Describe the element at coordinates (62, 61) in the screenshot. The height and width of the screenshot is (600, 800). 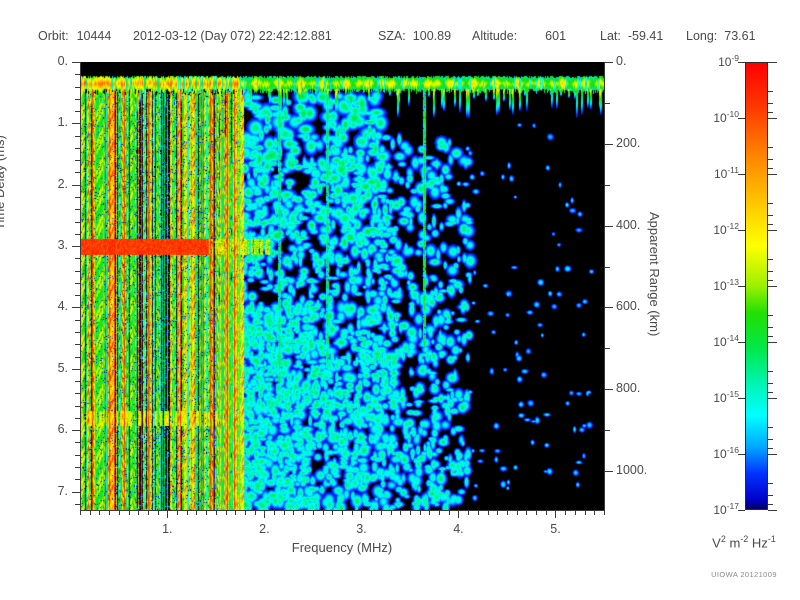
I see `y-left-tick-label: 0.` at that location.